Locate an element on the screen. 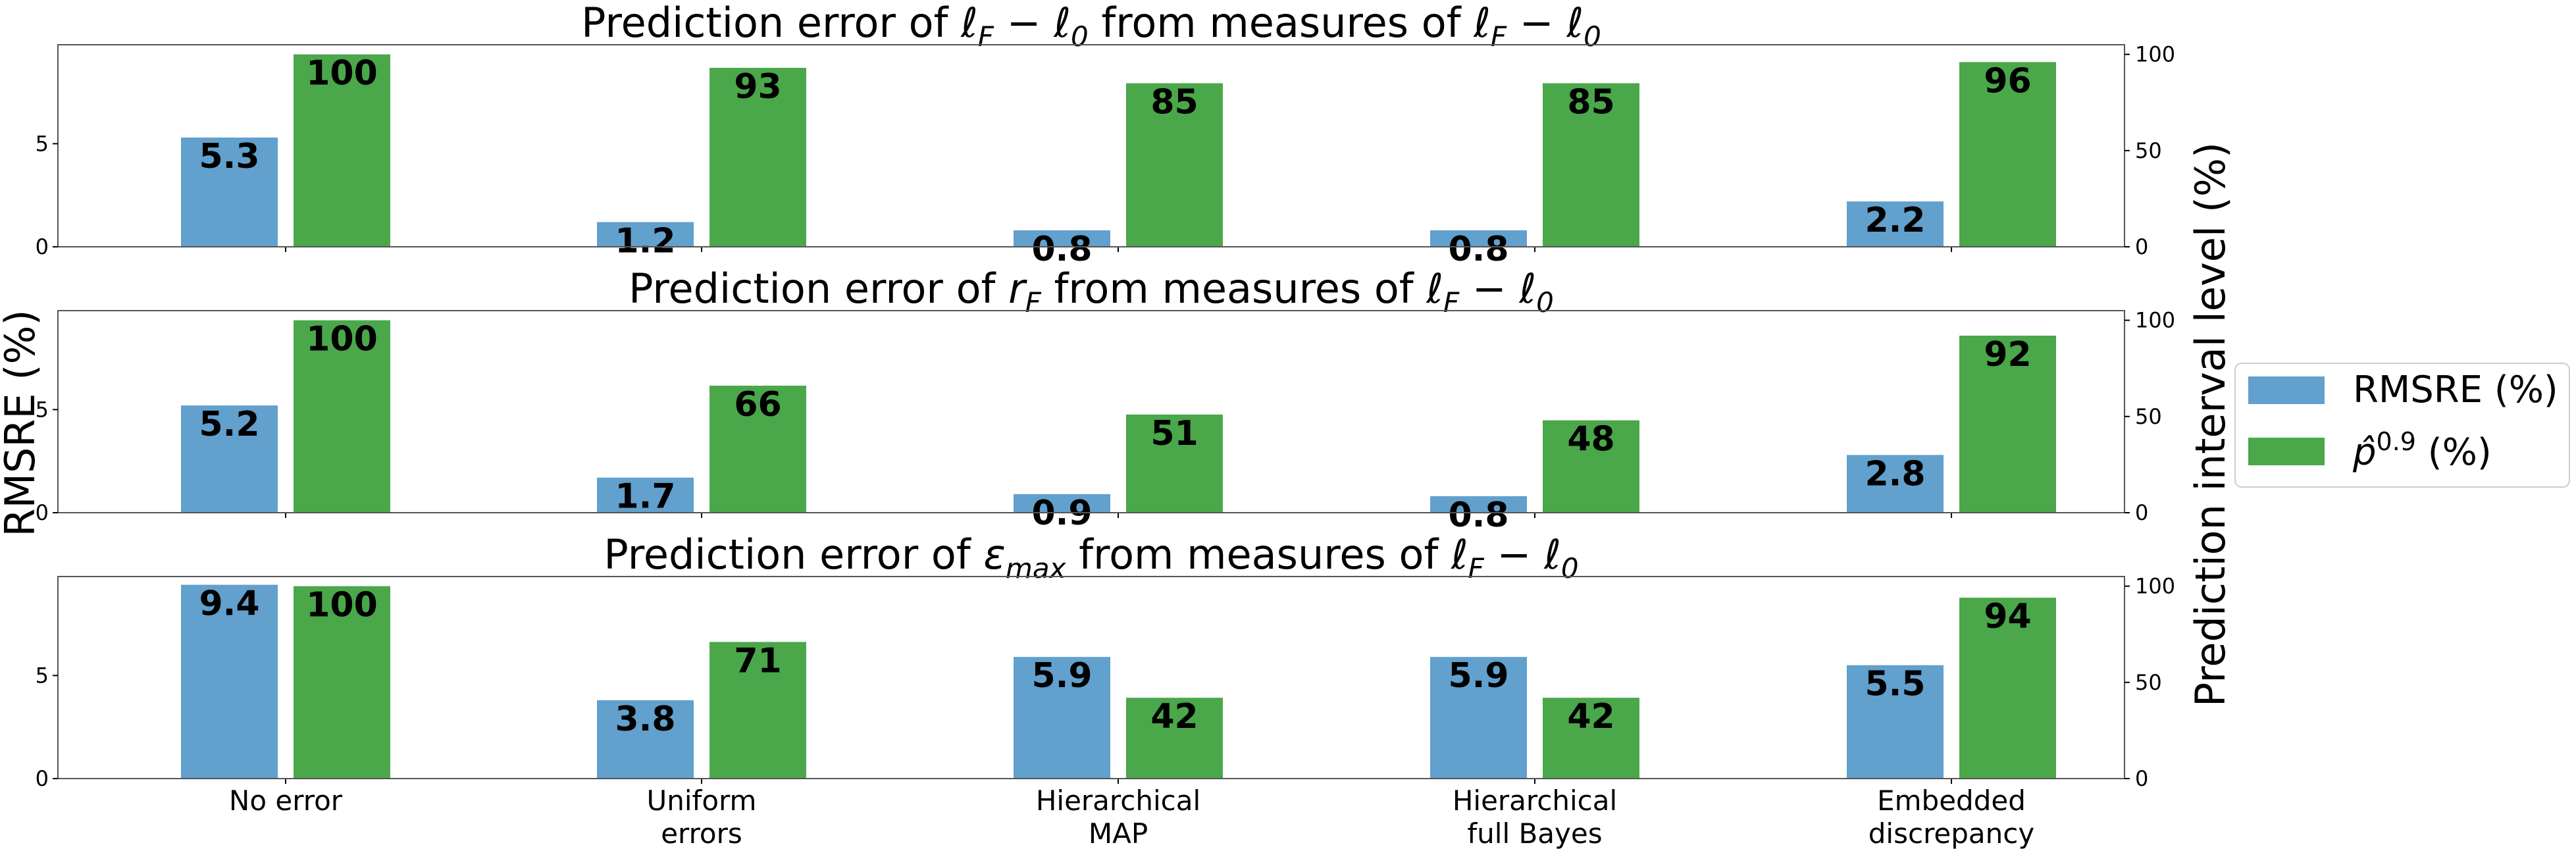 This screenshot has height=849, width=2576. rmsre-value-label: 2.8 is located at coordinates (1895, 474).